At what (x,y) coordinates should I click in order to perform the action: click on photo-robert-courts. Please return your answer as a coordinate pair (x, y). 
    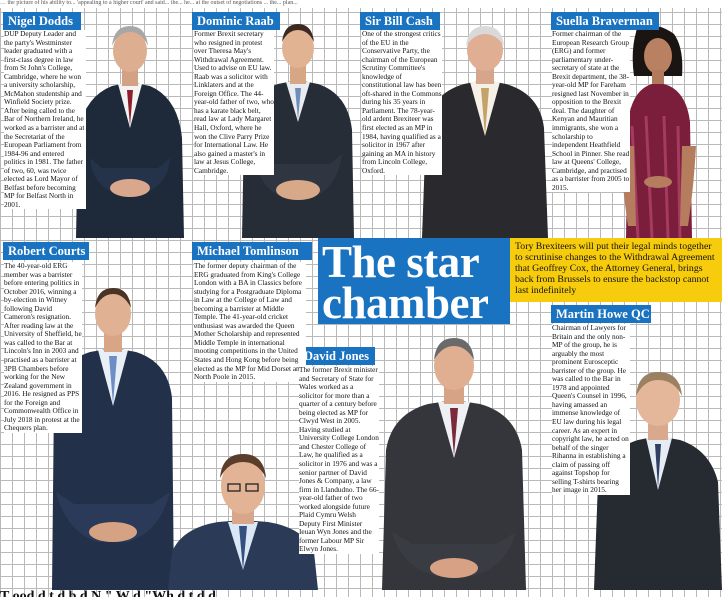
    Looking at the image, I should click on (113, 436).